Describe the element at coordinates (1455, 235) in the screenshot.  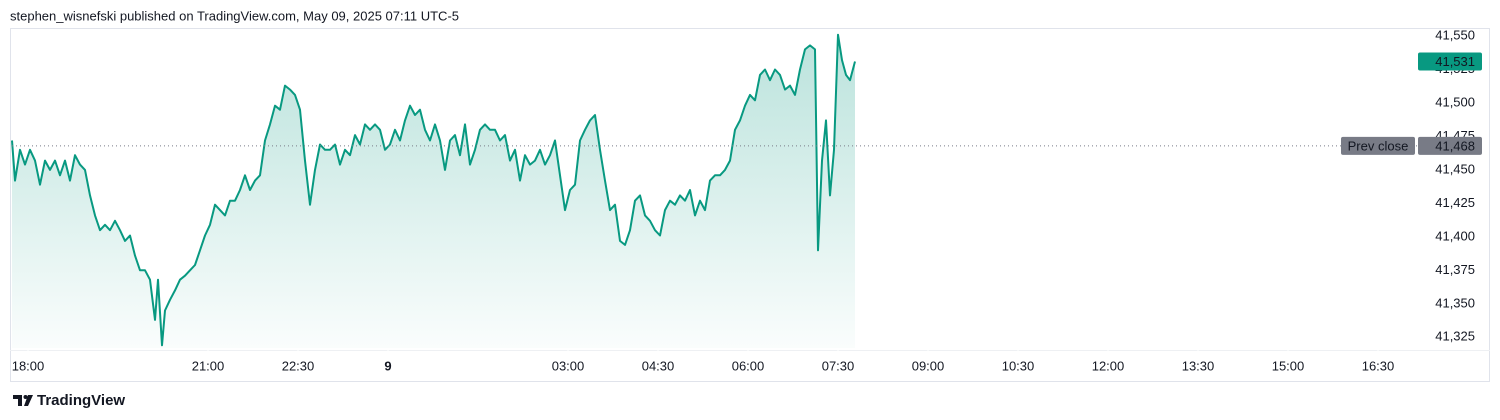
I see `y-tick-label: 41,400` at that location.